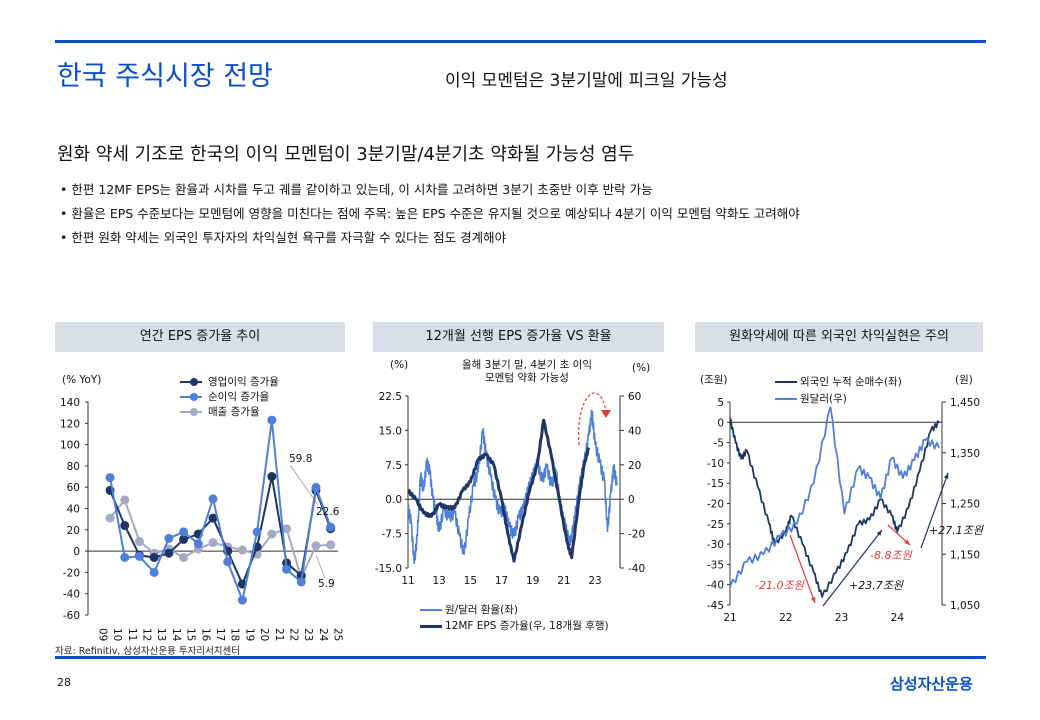 This screenshot has width=1040, height=720. What do you see at coordinates (220, 634) in the screenshot?
I see `x-tick-label: 17` at bounding box center [220, 634].